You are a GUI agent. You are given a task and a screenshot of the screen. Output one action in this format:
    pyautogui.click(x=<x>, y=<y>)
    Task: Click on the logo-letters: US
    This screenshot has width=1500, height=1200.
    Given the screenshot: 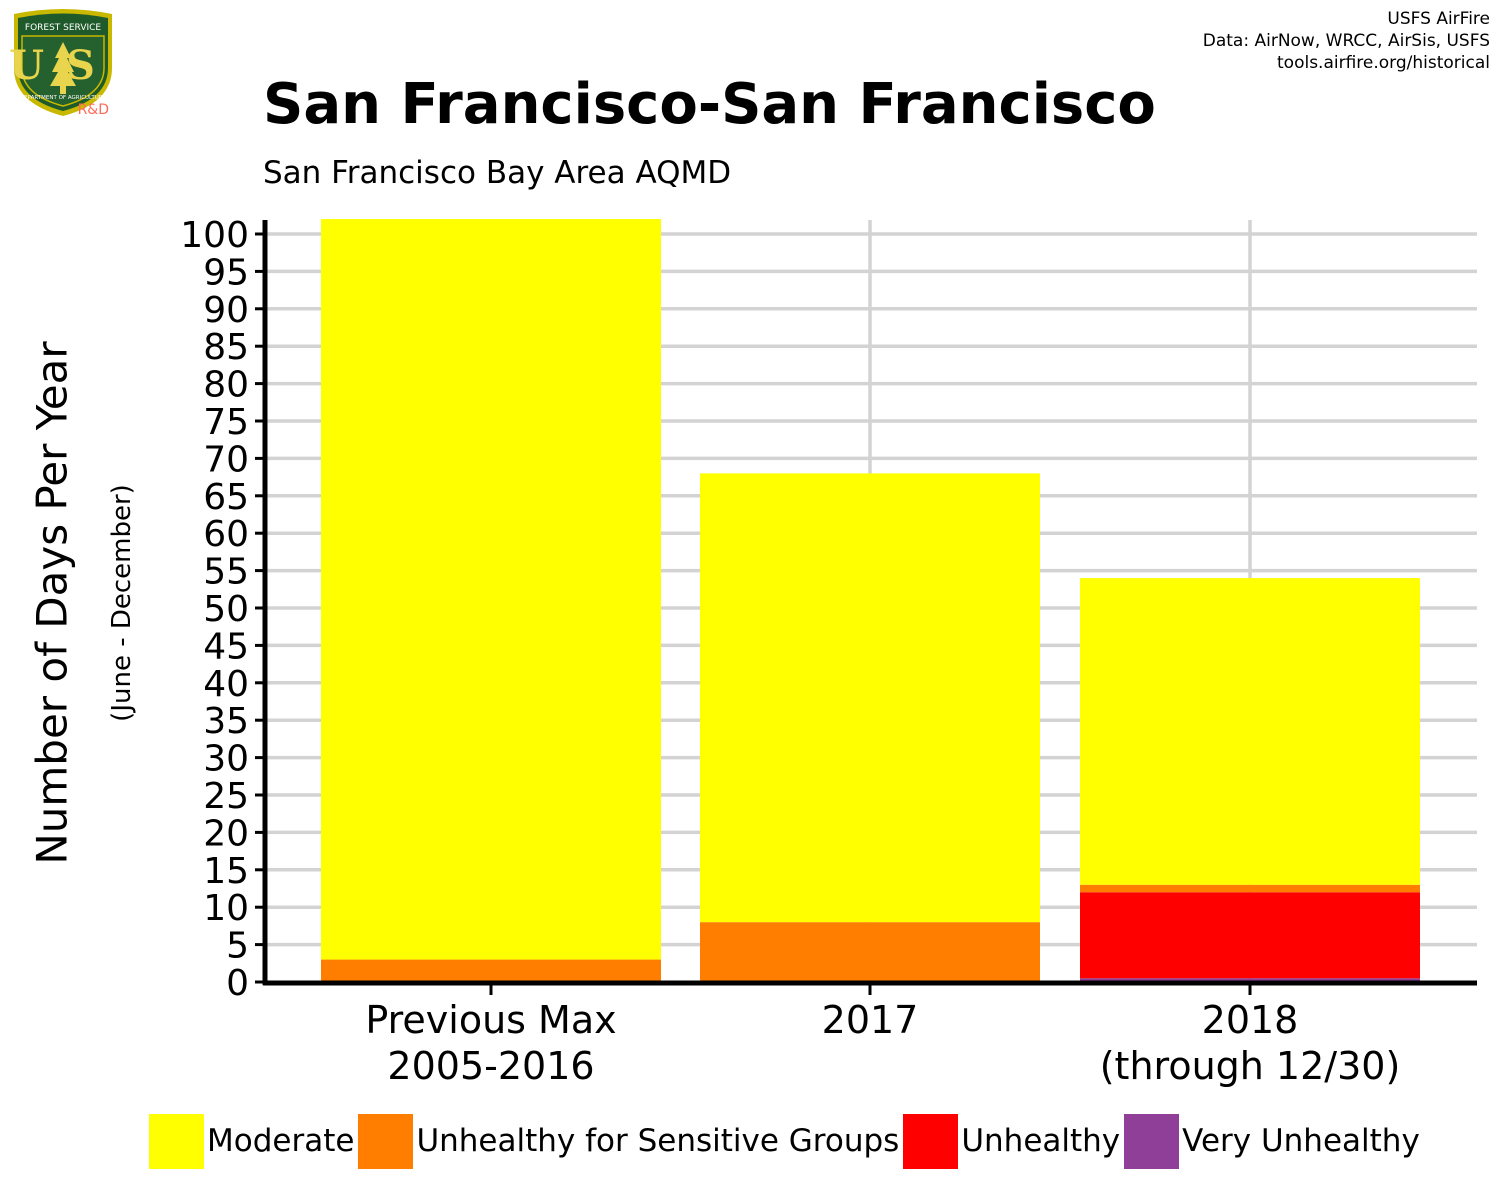 What is the action you would take?
    pyautogui.click(x=63, y=65)
    